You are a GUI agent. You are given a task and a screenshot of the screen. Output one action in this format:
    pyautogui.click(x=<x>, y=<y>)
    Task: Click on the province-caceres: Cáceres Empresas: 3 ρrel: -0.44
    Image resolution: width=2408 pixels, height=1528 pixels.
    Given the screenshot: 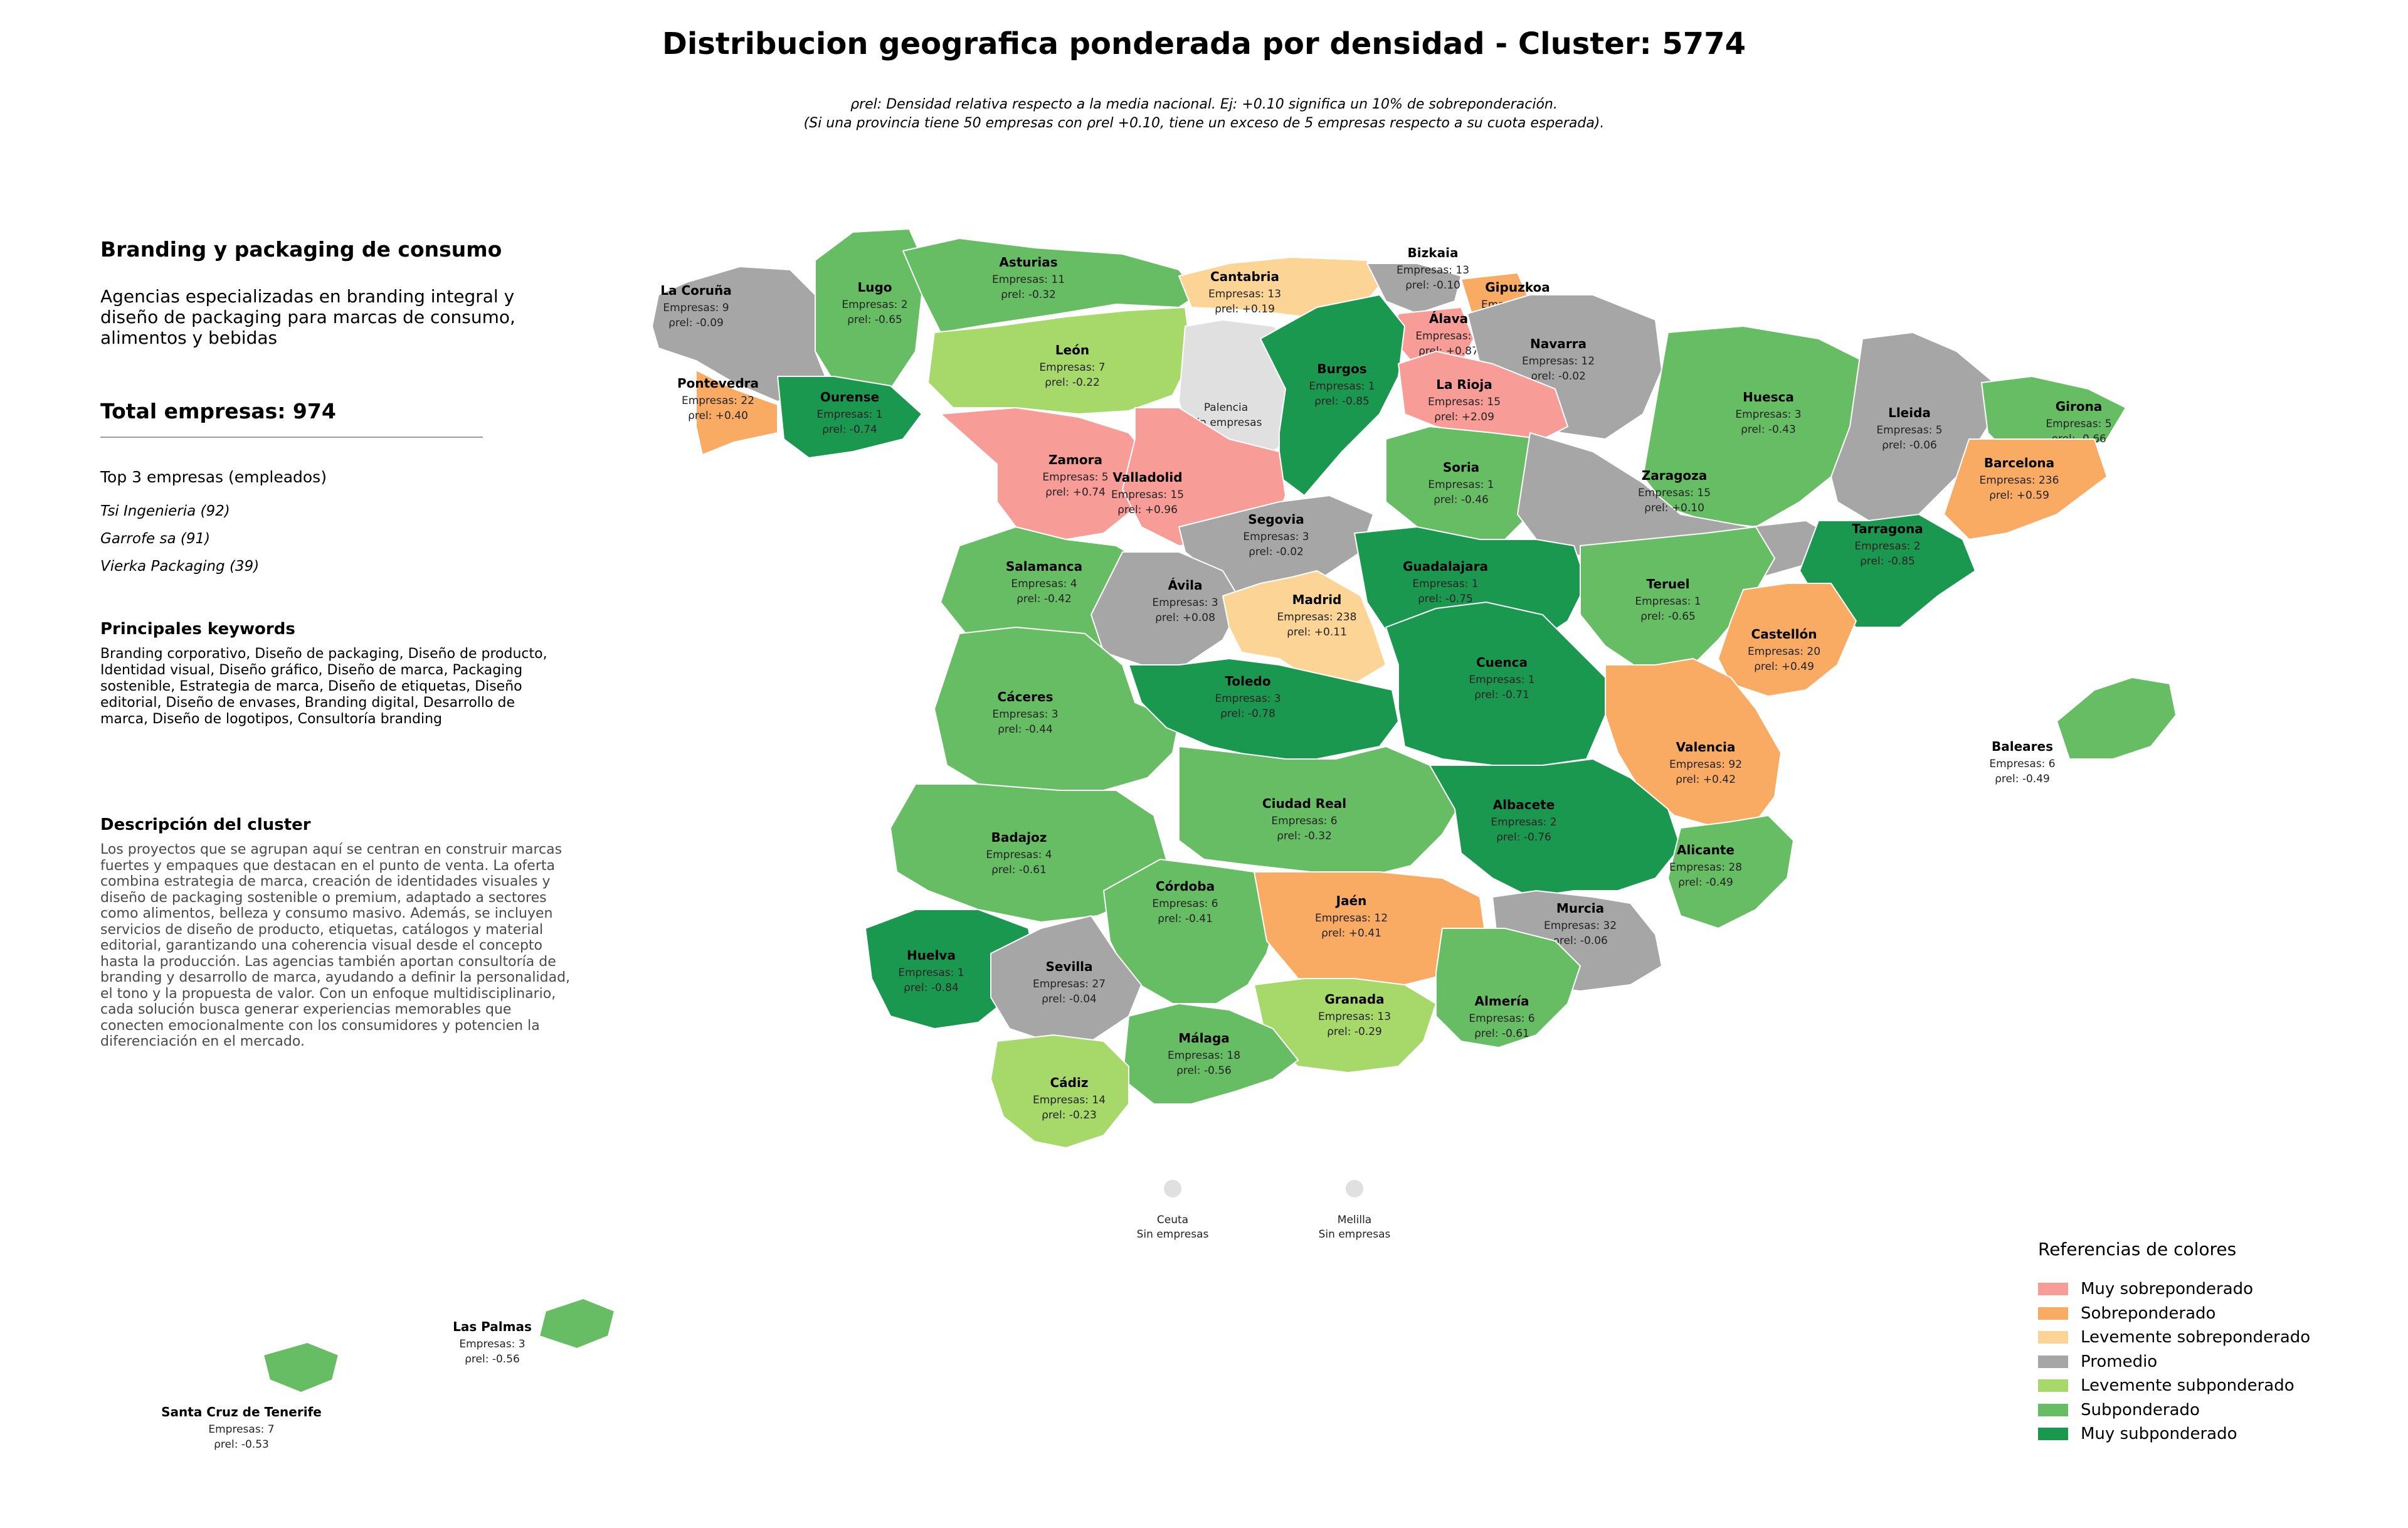 What is the action you would take?
    pyautogui.click(x=1056, y=708)
    